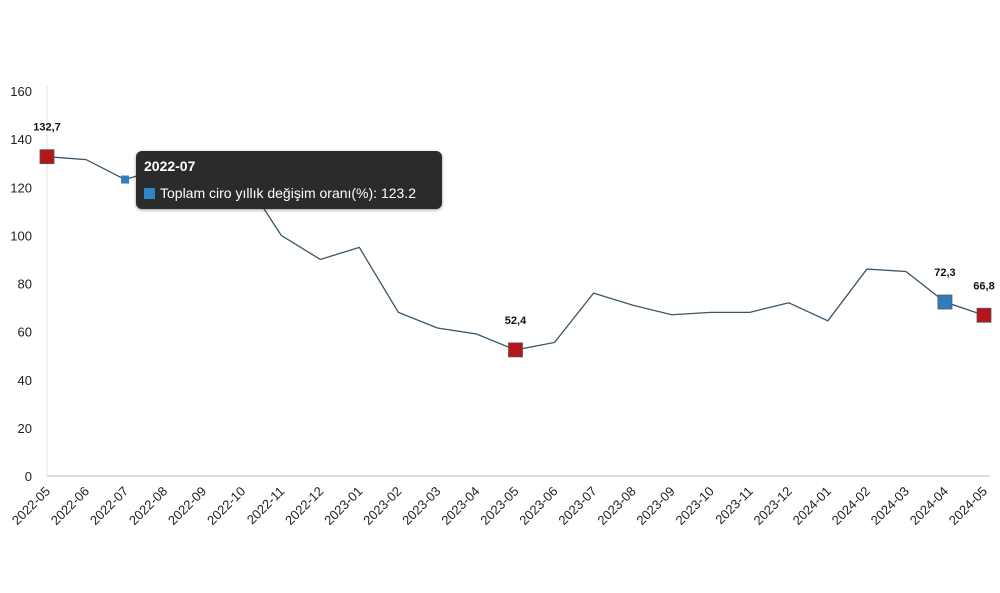 This screenshot has height=593, width=1000. What do you see at coordinates (929, 506) in the screenshot?
I see `x-tick-label: 2024-04` at bounding box center [929, 506].